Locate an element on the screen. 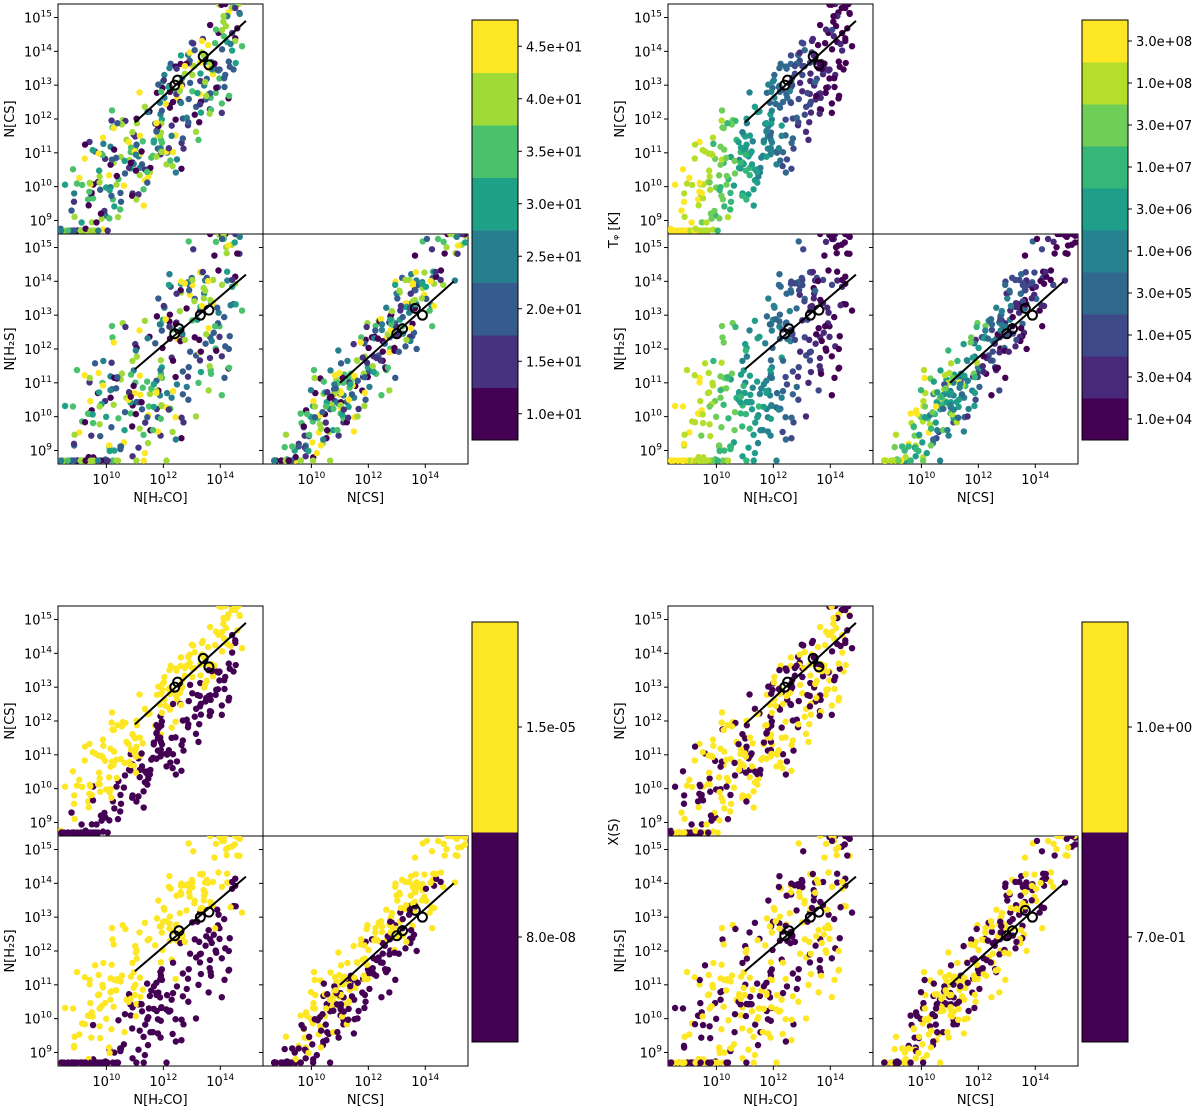 The image size is (1200, 1113). colorbar-tick-label: 1.0e+00 is located at coordinates (1164, 728).